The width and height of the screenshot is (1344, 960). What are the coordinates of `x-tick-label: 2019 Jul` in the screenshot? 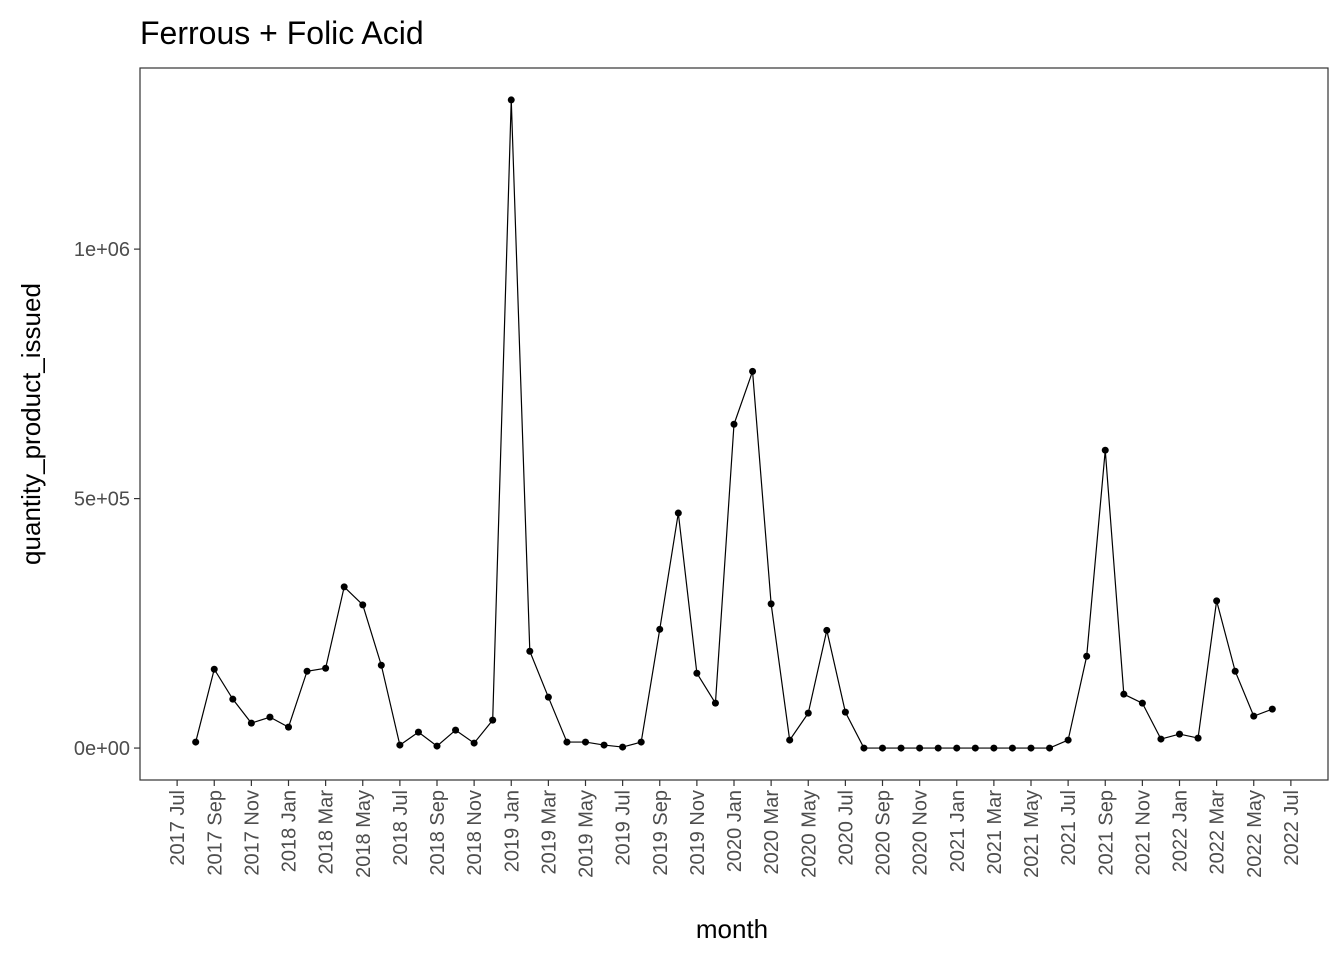 It's located at (624, 828).